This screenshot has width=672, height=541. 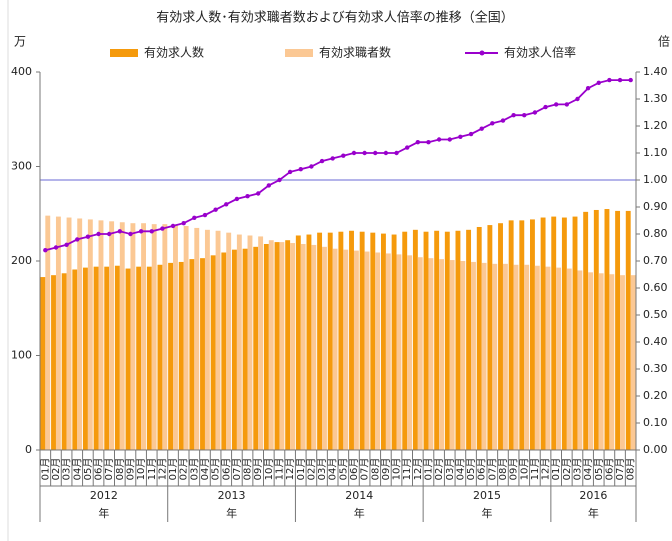 What do you see at coordinates (655, 287) in the screenshot?
I see `y2-tick-label: 0.60` at bounding box center [655, 287].